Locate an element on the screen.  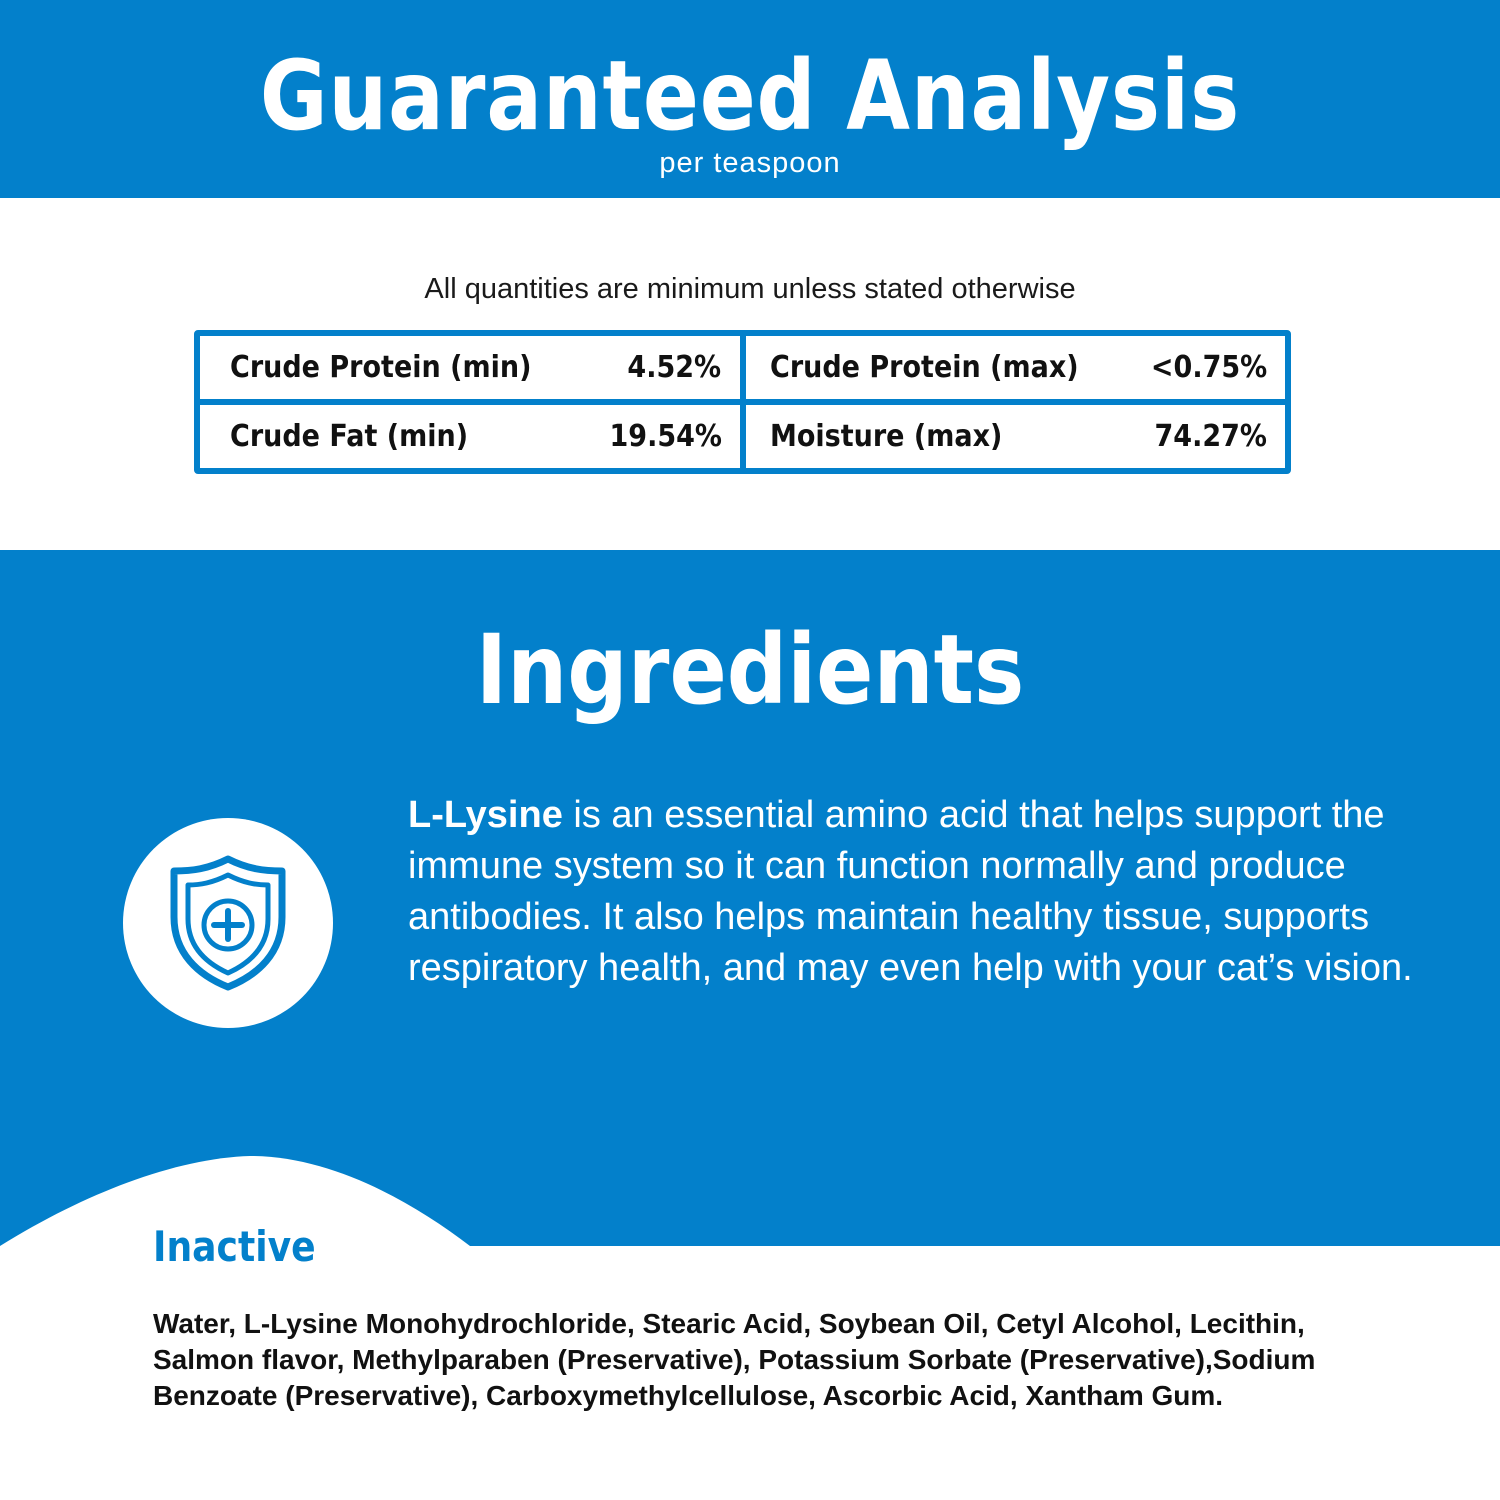
header-band is located at coordinates (750, 99).